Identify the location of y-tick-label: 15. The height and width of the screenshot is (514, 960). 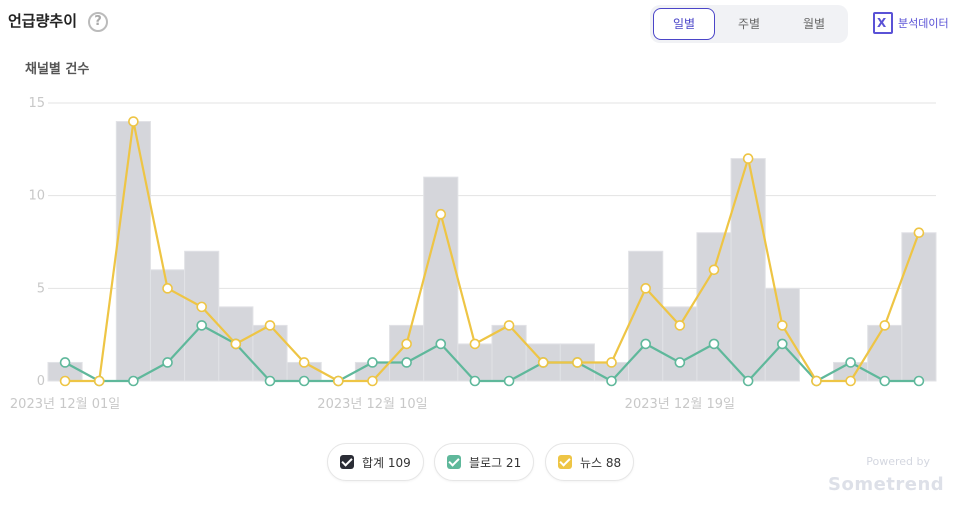
(36, 103).